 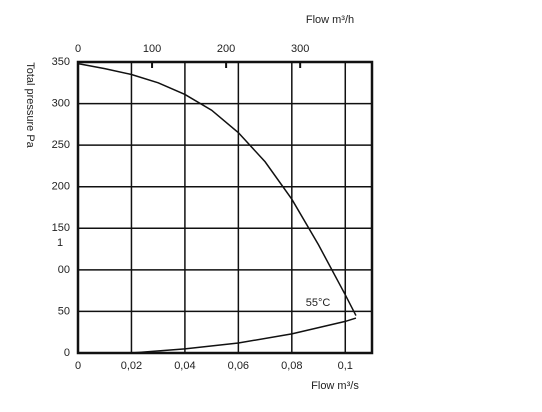 What do you see at coordinates (330, 20) in the screenshot?
I see `x2-axis-title: Flow m³/h` at bounding box center [330, 20].